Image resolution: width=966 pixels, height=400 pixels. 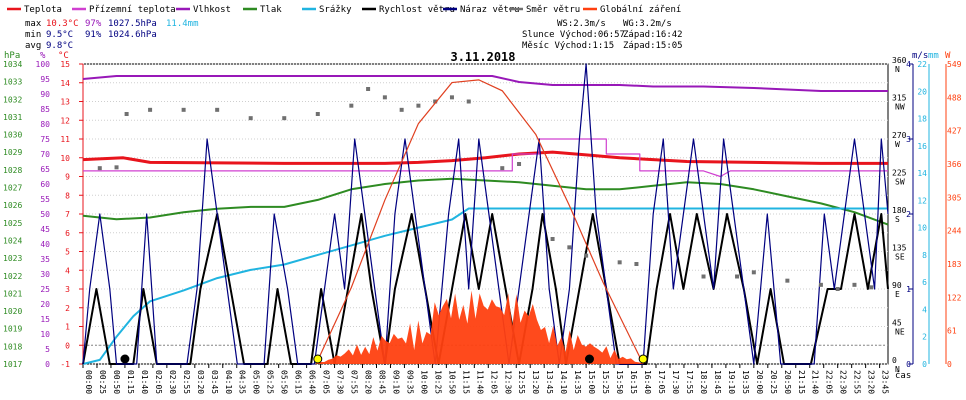 I want to click on x-tick-label: 15:50, so click(x=619, y=382).